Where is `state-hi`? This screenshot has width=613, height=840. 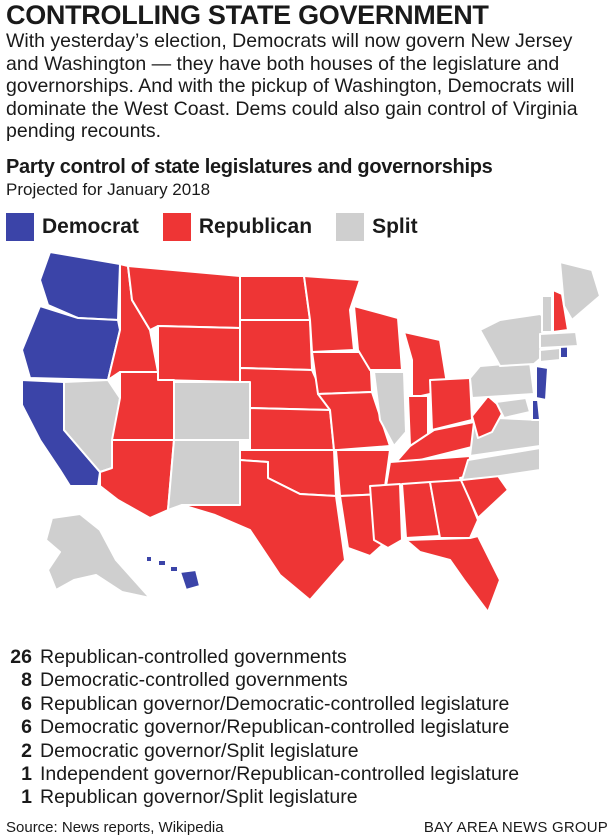 state-hi is located at coordinates (173, 573).